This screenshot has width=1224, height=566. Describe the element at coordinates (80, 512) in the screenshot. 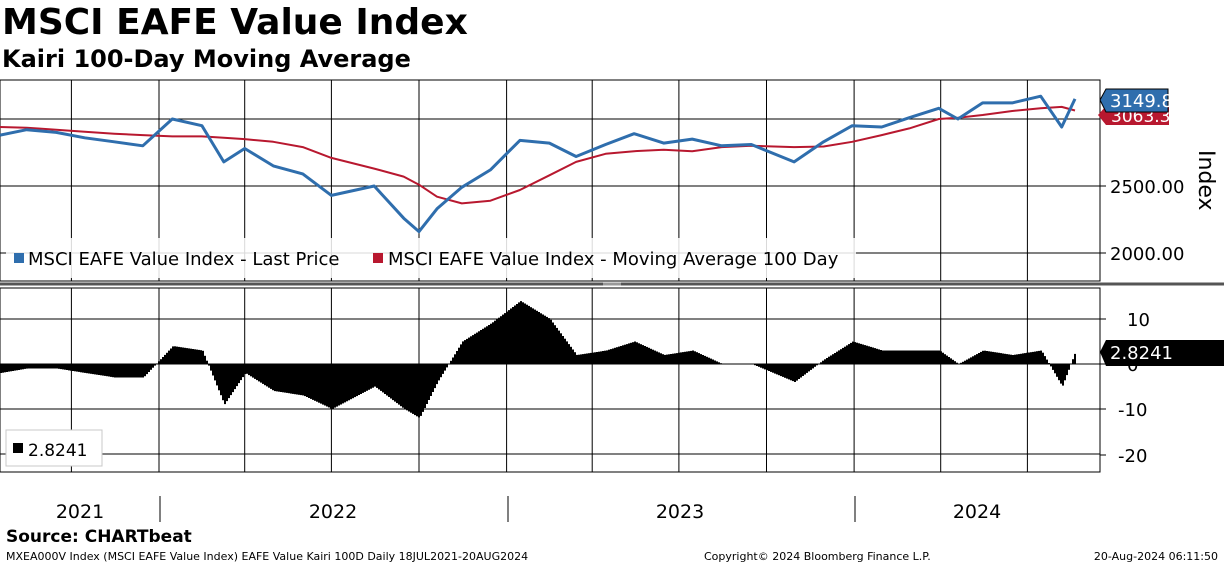

I see `x-year-label-2021: 2021` at that location.